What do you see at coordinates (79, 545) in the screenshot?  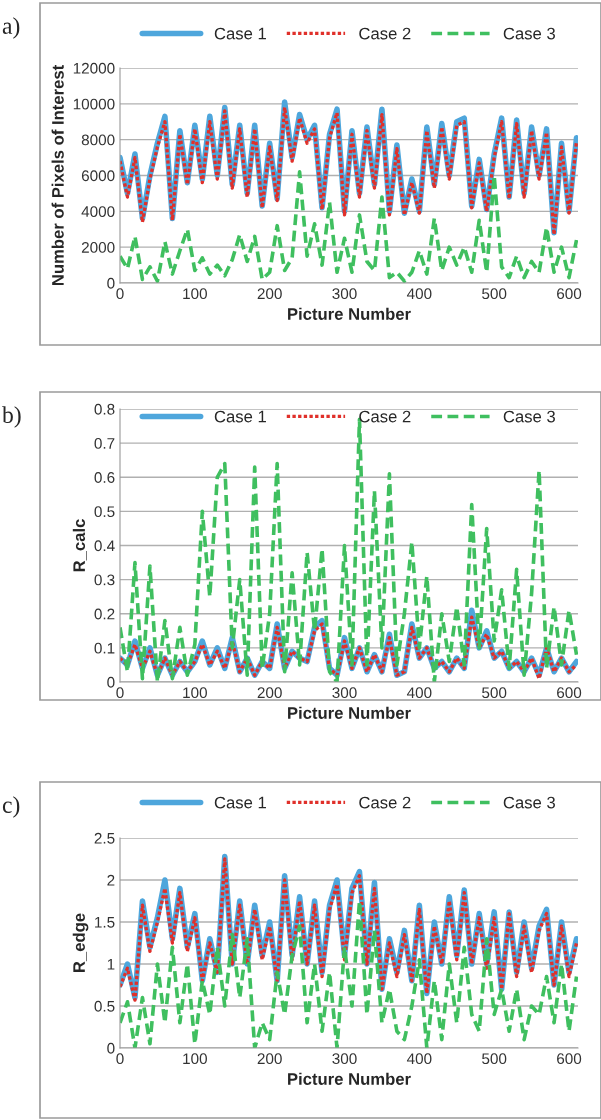 I see `y-axis-title: R_calc` at bounding box center [79, 545].